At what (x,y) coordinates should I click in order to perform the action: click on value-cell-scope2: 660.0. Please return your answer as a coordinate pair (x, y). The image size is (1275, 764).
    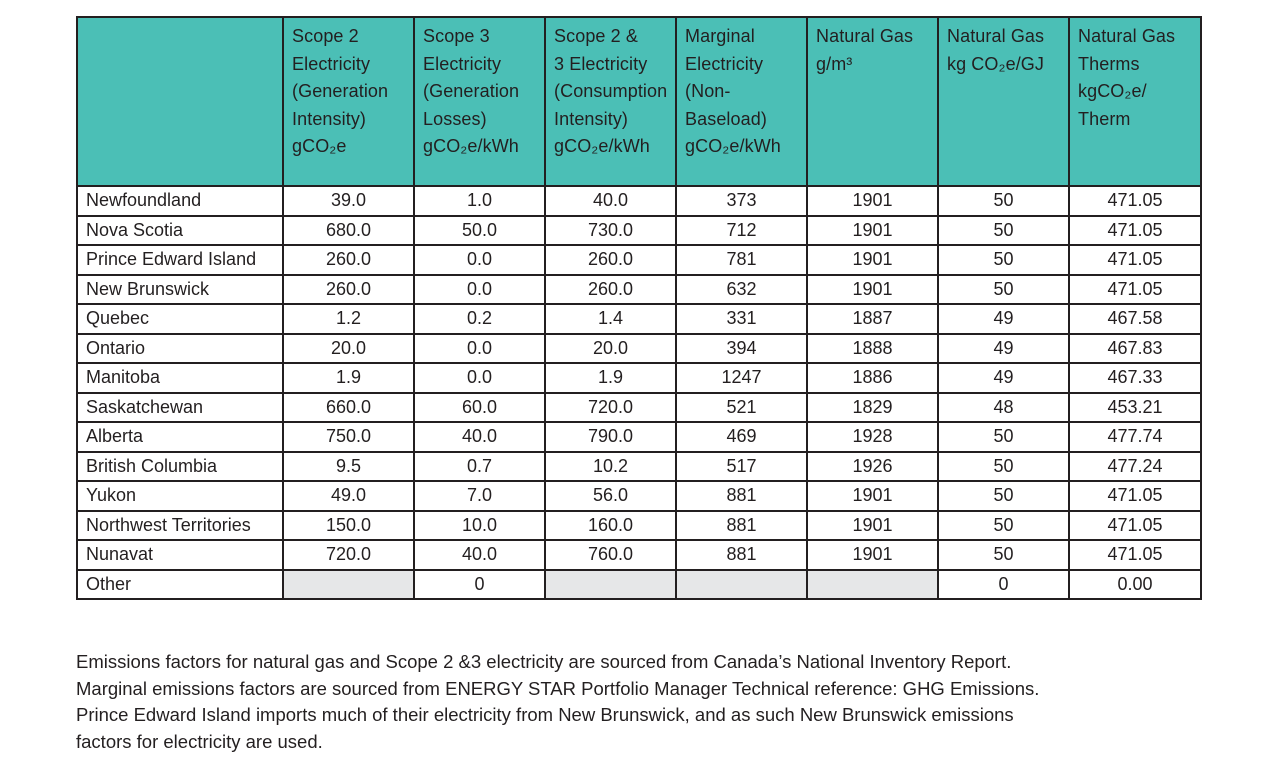
    Looking at the image, I should click on (348, 407).